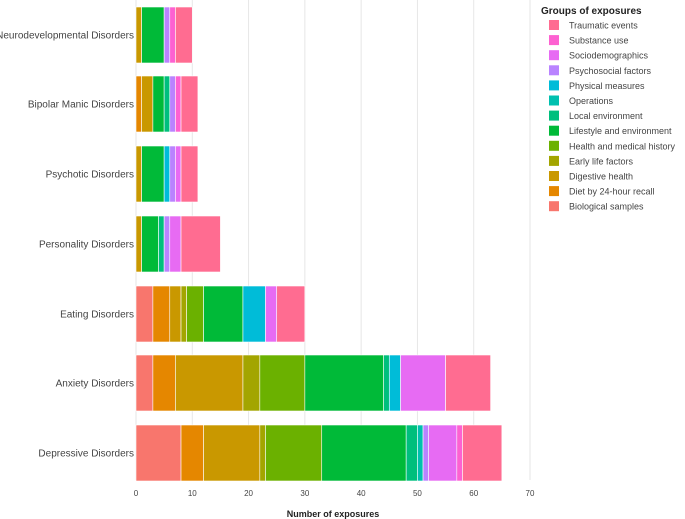 This screenshot has width=685, height=519. What do you see at coordinates (86, 454) in the screenshot?
I see `category-label: Depressive Disorders` at bounding box center [86, 454].